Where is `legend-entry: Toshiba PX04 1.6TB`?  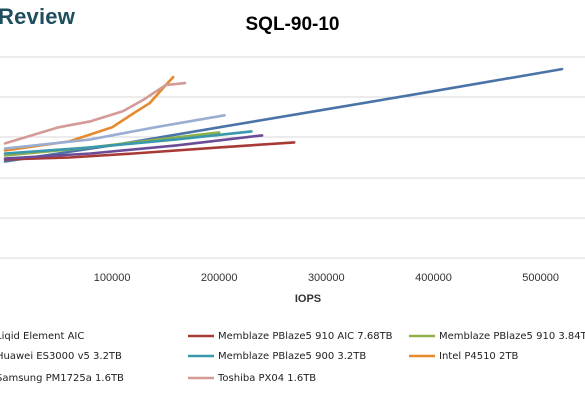 legend-entry: Toshiba PX04 1.6TB is located at coordinates (266, 378).